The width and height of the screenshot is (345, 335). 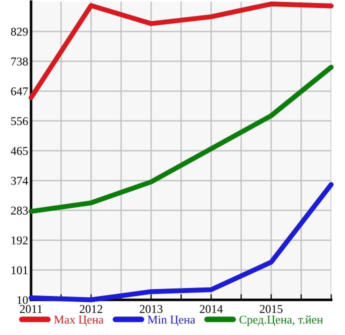 What do you see at coordinates (19, 210) in the screenshot?
I see `y-tick-label: 283` at bounding box center [19, 210].